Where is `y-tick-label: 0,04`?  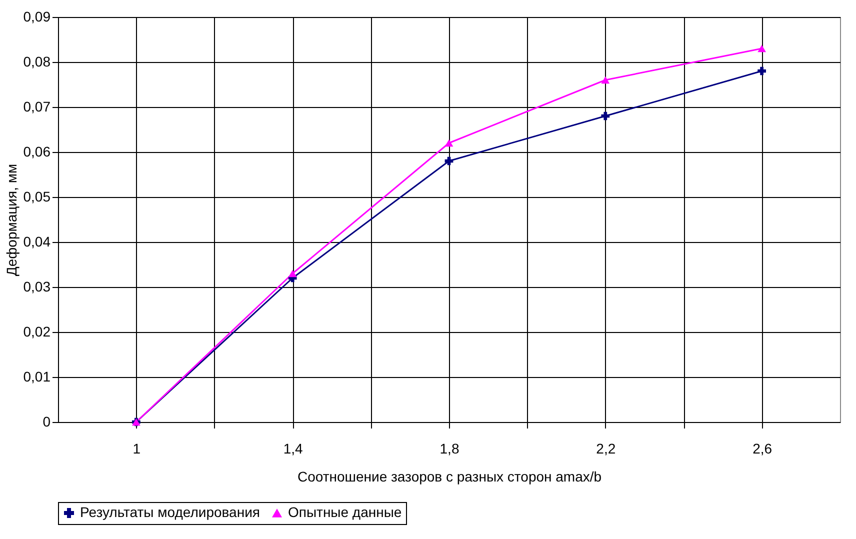
y-tick-label: 0,04 is located at coordinates (37, 242).